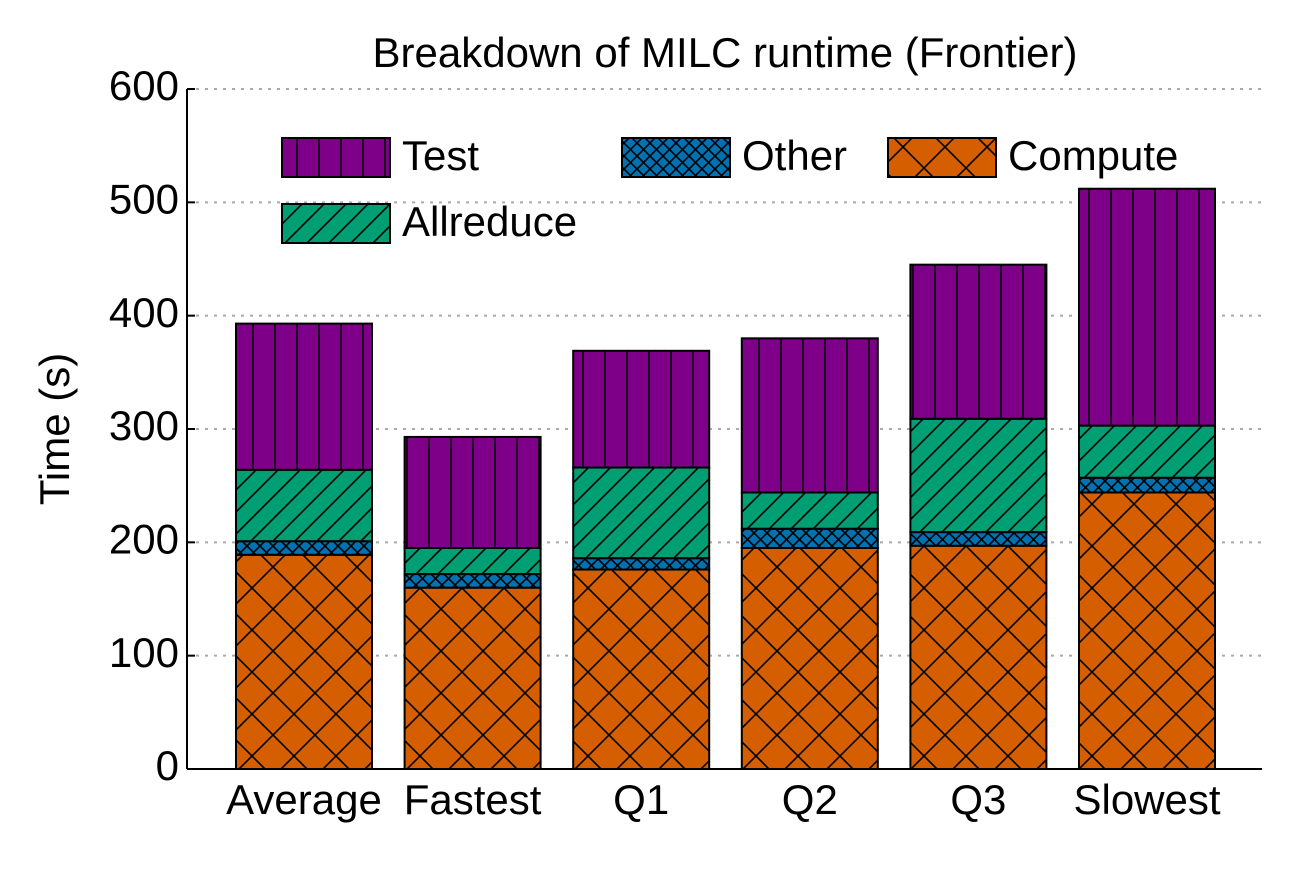 The height and width of the screenshot is (869, 1296). Describe the element at coordinates (144, 652) in the screenshot. I see `y-tick-label: 100` at that location.